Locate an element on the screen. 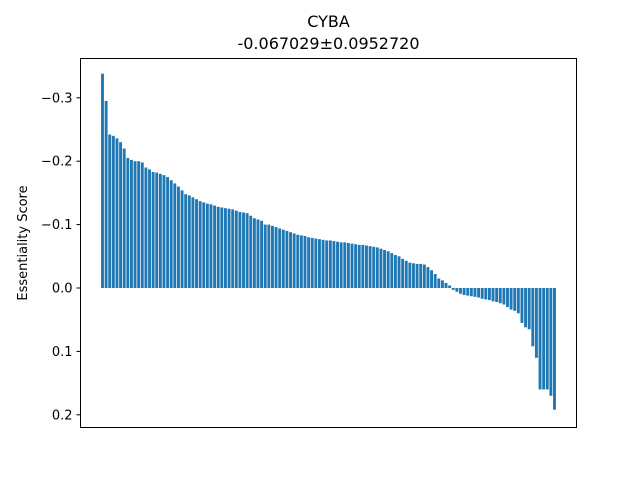 Image resolution: width=640 pixels, height=480 pixels. y-axis-ticks: −0.3 −0.2 −0.1 0.0 0.1 0.2 is located at coordinates (61, 257).